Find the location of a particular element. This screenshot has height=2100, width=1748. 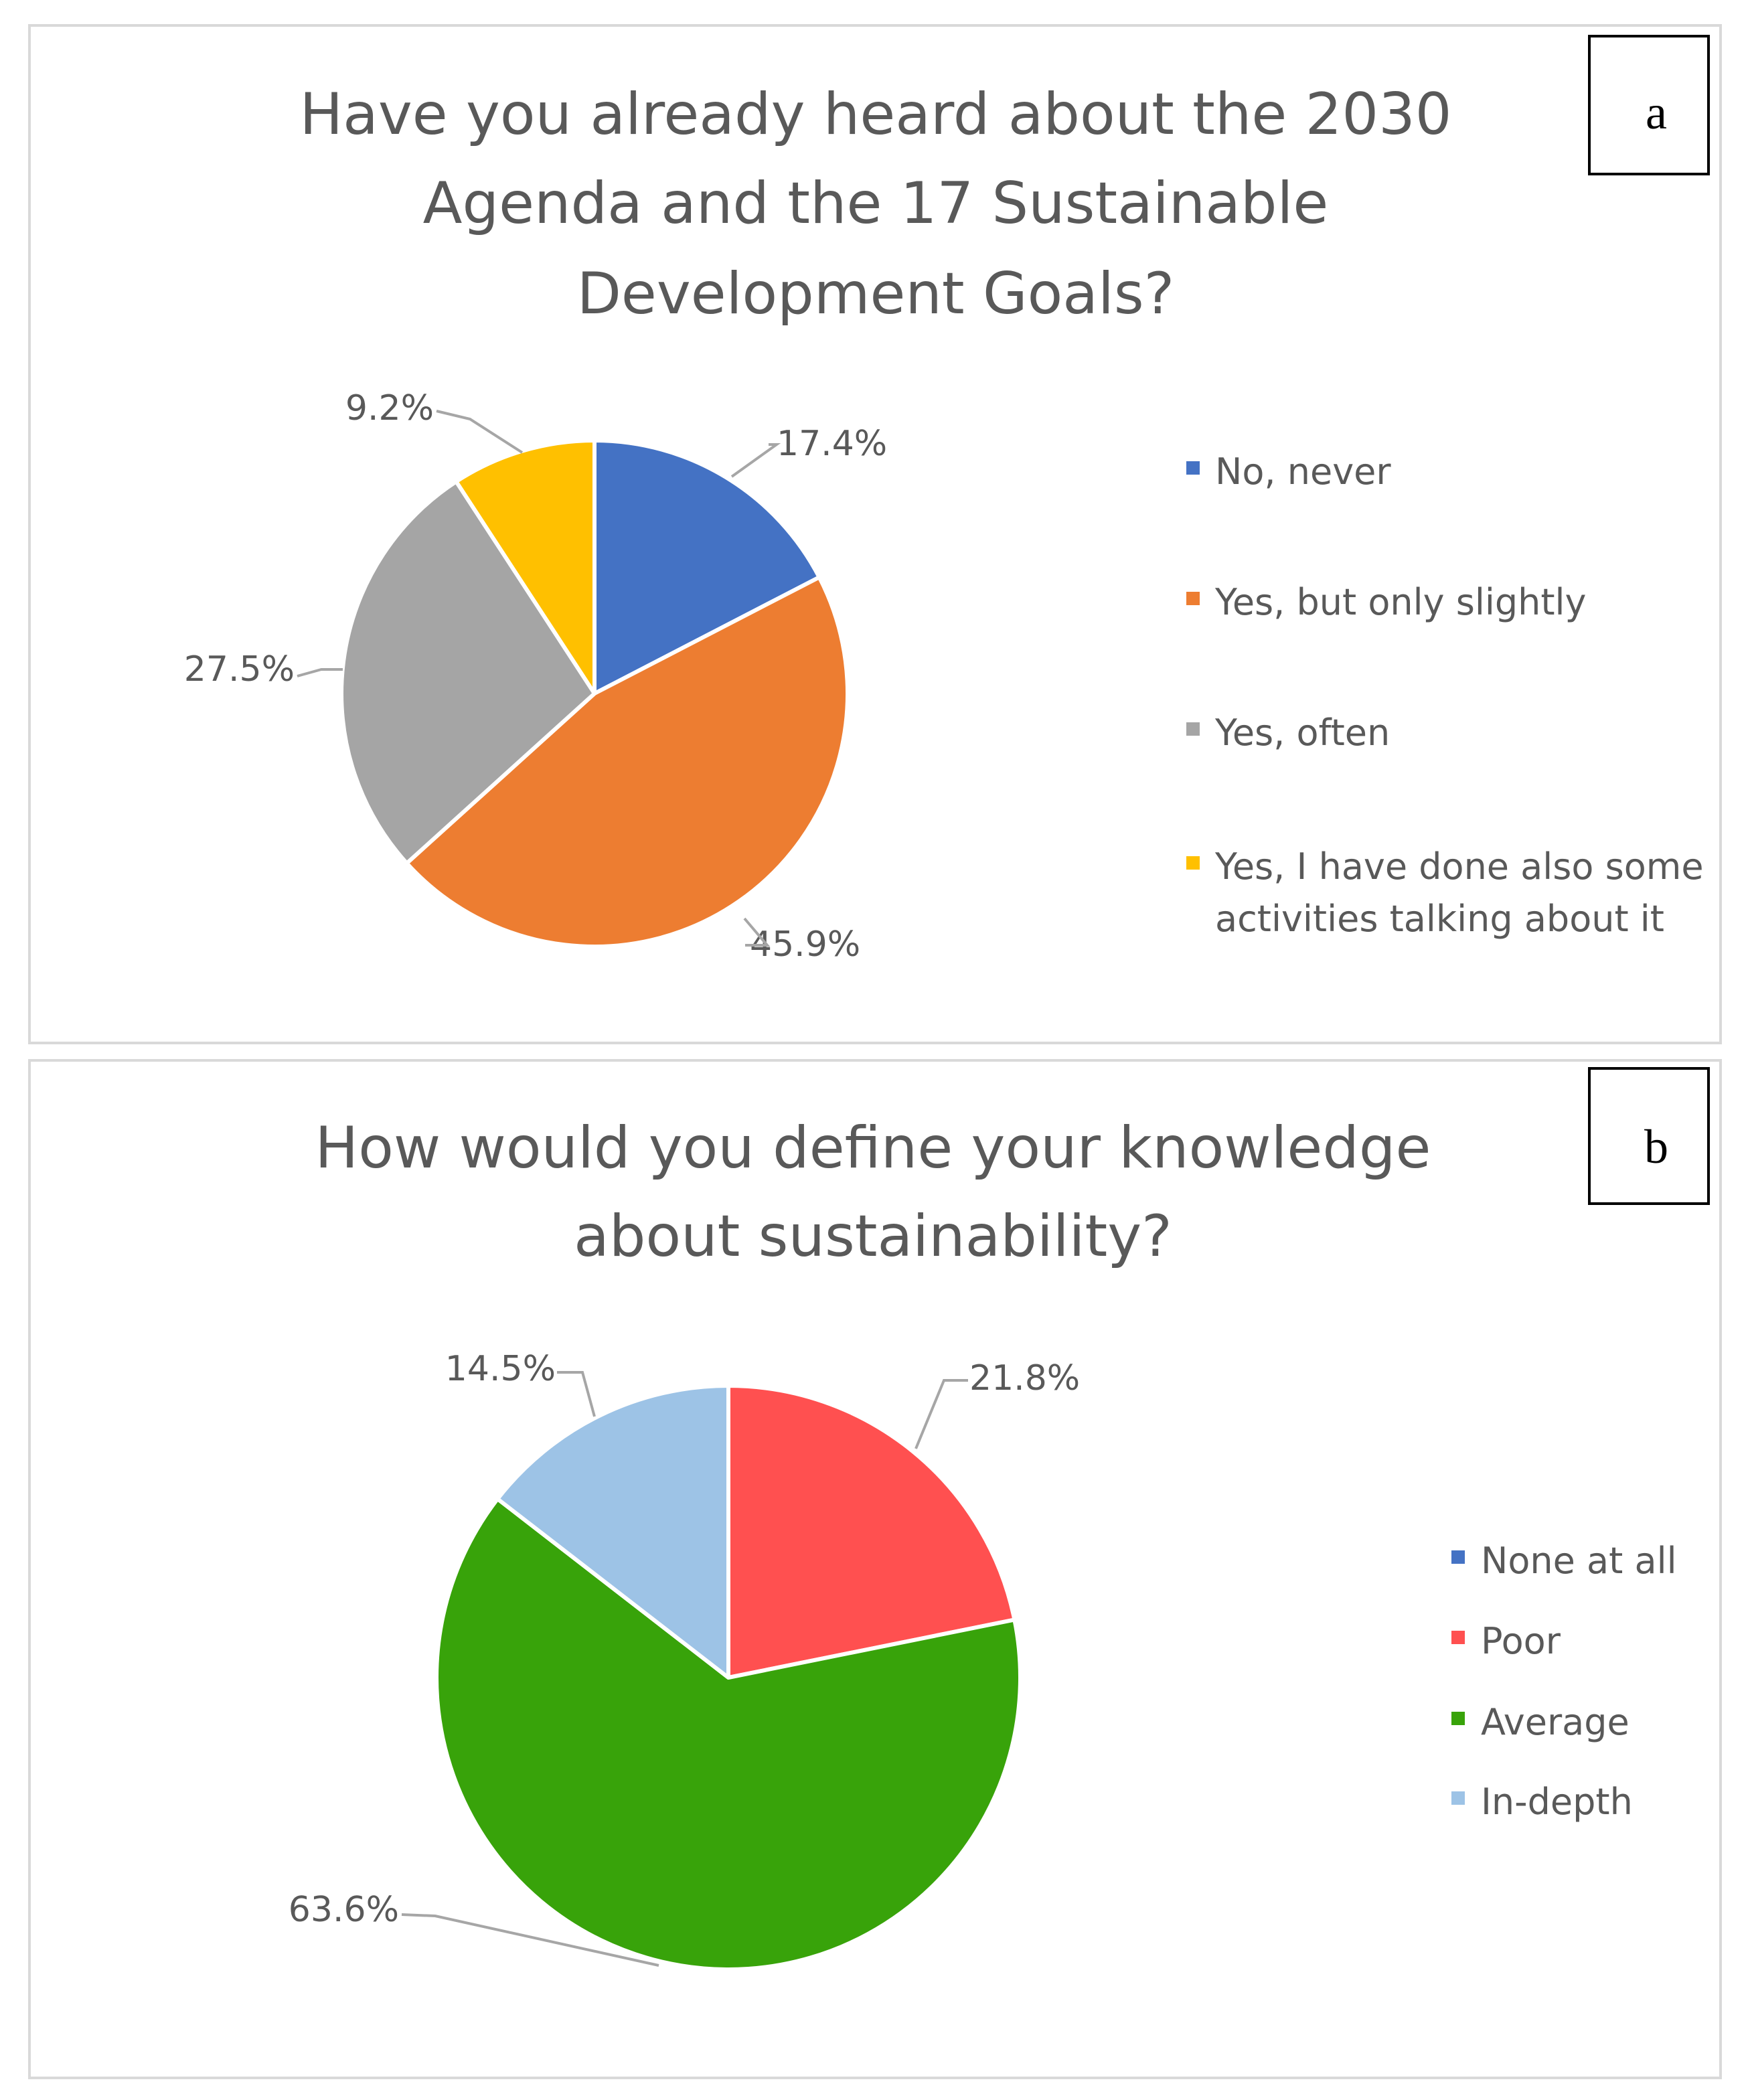

panel-b-leader-lines is located at coordinates (684, 1669).